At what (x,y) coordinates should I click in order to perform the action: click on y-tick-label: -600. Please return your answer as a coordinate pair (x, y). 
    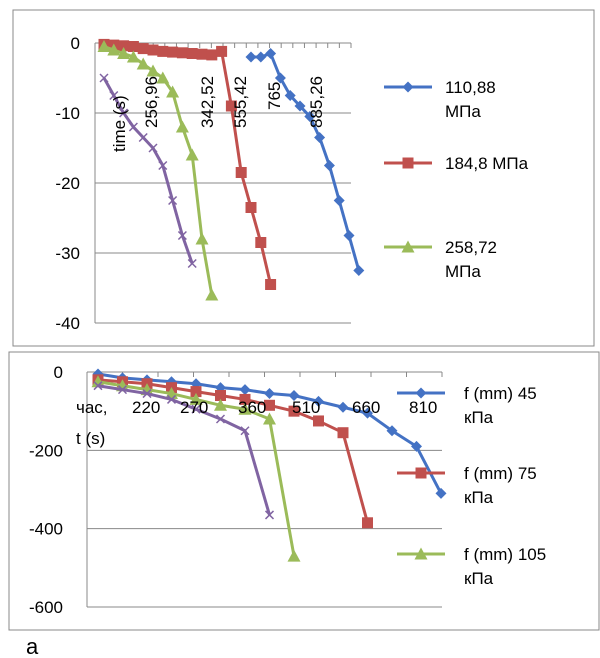
    Looking at the image, I should click on (46, 607).